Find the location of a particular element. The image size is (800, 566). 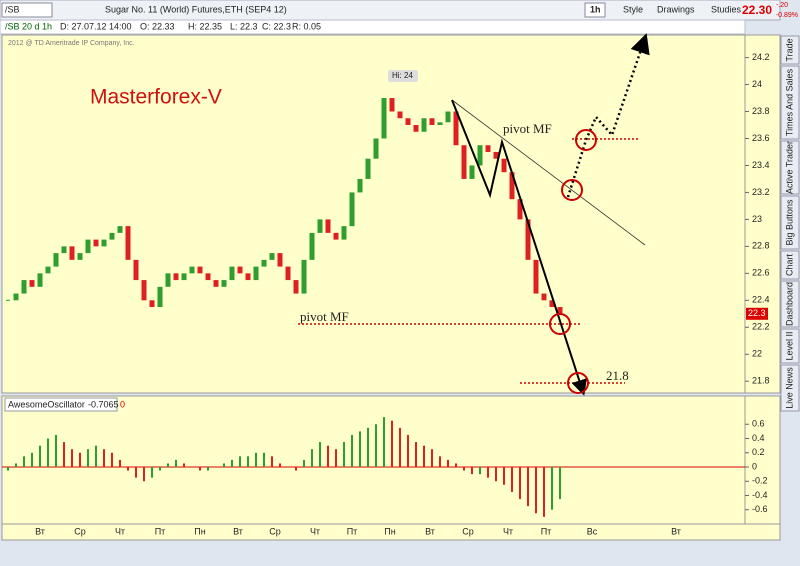

sidebar-tab-label: Trade is located at coordinates (789, 49).